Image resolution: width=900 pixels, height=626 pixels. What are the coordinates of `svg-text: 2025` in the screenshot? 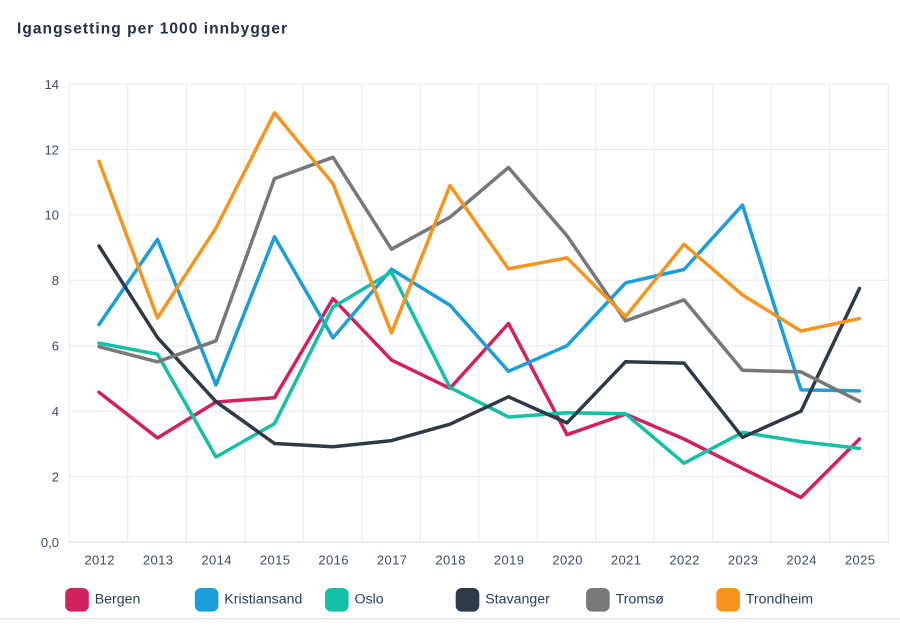 It's located at (860, 560).